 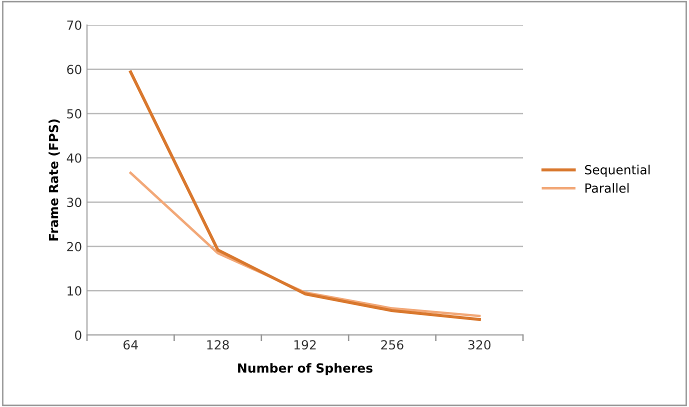 I want to click on x-tick-label: 320, so click(x=479, y=345).